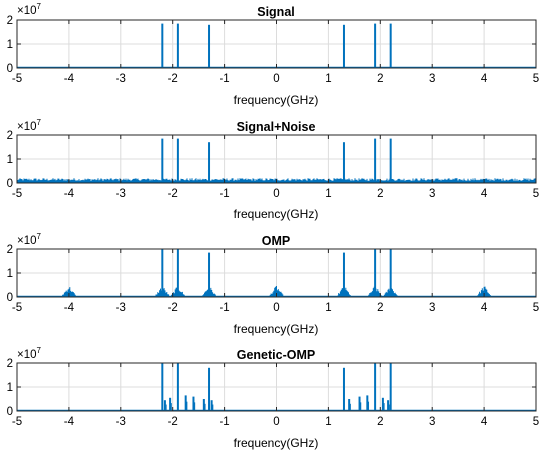  What do you see at coordinates (276, 127) in the screenshot?
I see `panel-title: Signal+Noise` at bounding box center [276, 127].